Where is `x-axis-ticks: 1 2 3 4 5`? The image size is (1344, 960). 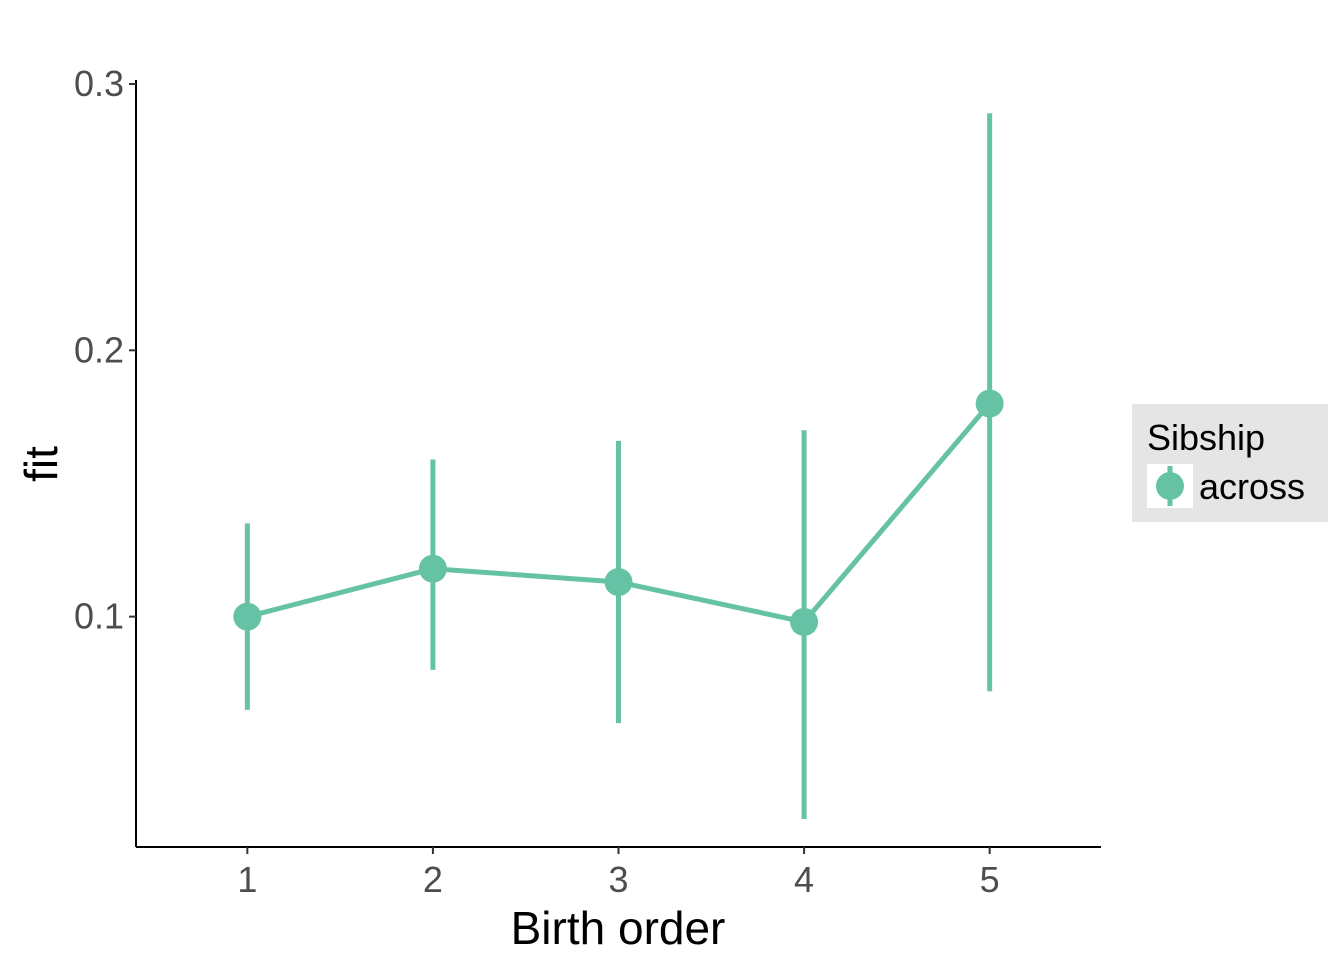 x-axis-ticks: 1 2 3 4 5 is located at coordinates (618, 873).